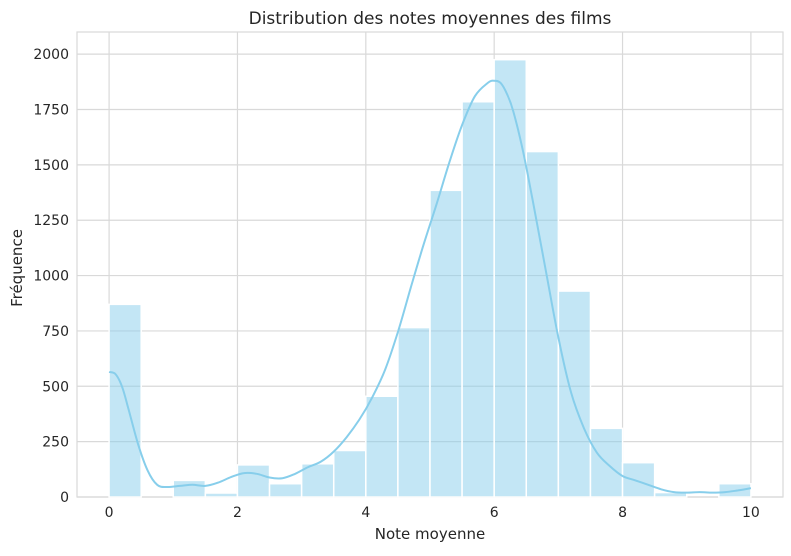 This screenshot has width=791, height=556. Describe the element at coordinates (51, 277) in the screenshot. I see `y-tick-label: 1000` at that location.